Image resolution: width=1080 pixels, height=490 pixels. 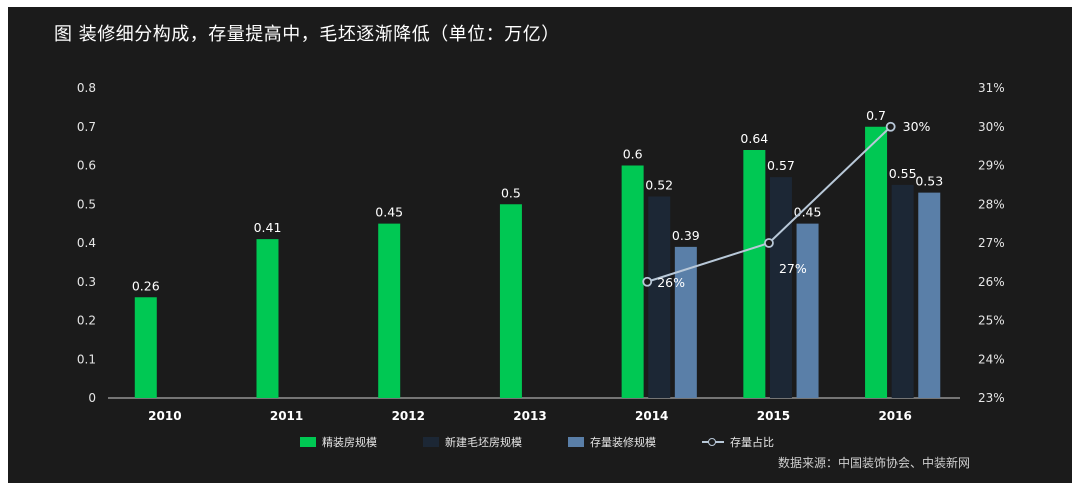 What do you see at coordinates (349, 442) in the screenshot?
I see `legend-label-jingzhuang: 精装房规模` at bounding box center [349, 442].